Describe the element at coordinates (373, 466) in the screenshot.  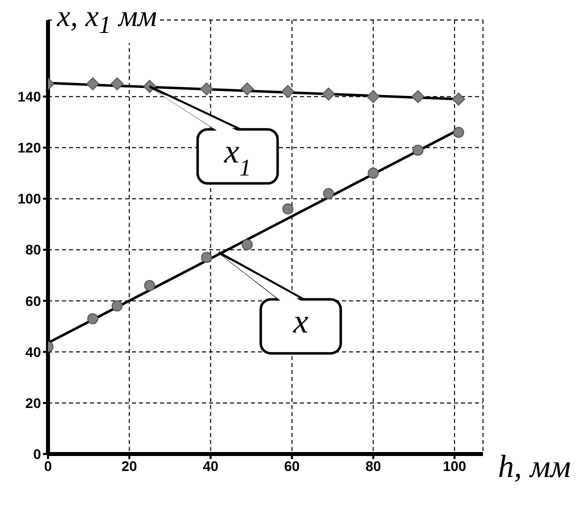
I see `x-tick-label: 80` at that location.